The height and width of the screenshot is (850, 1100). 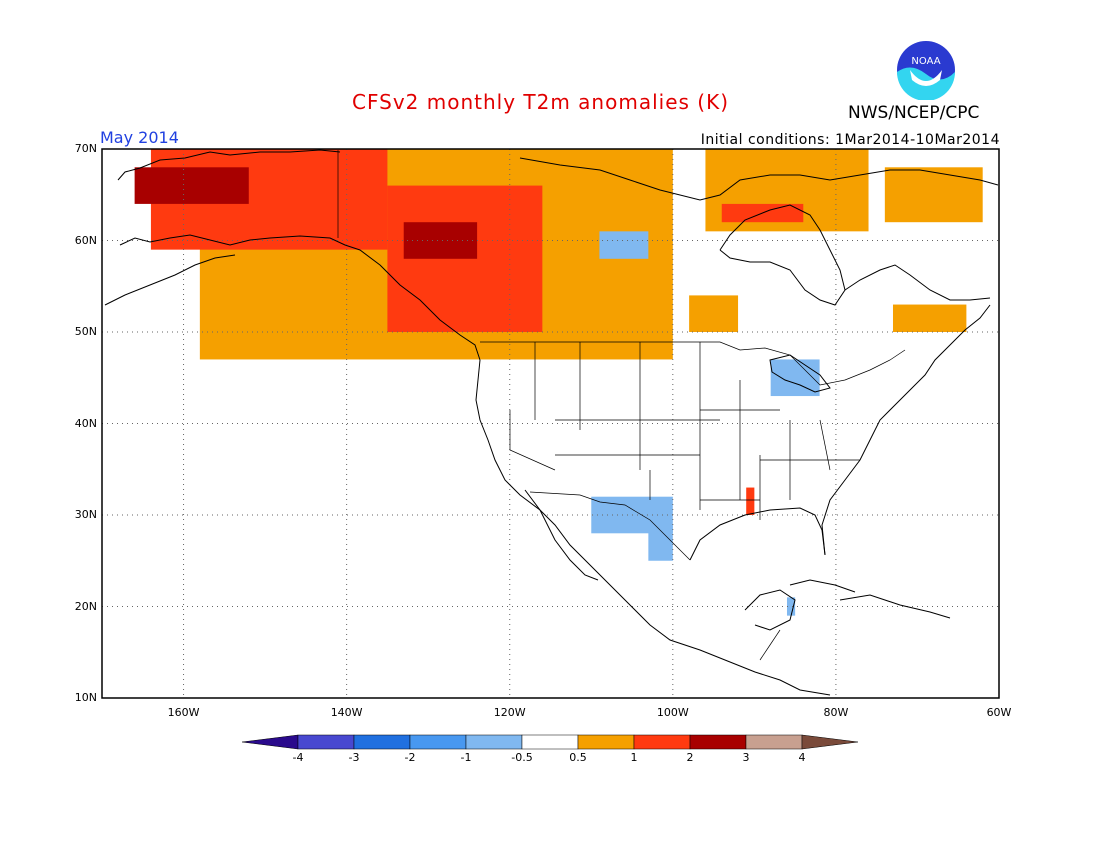 I want to click on coastline-hudson-bay, so click(x=782, y=255).